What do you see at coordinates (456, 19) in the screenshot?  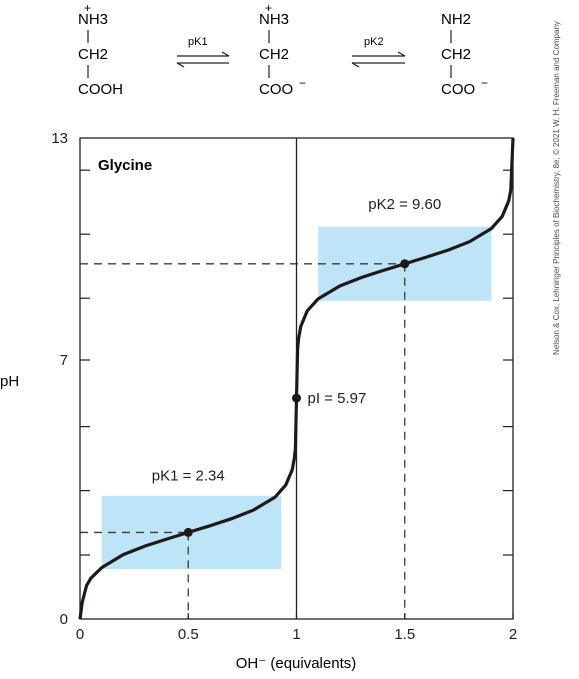 I see `species-3-amine: NH2` at bounding box center [456, 19].